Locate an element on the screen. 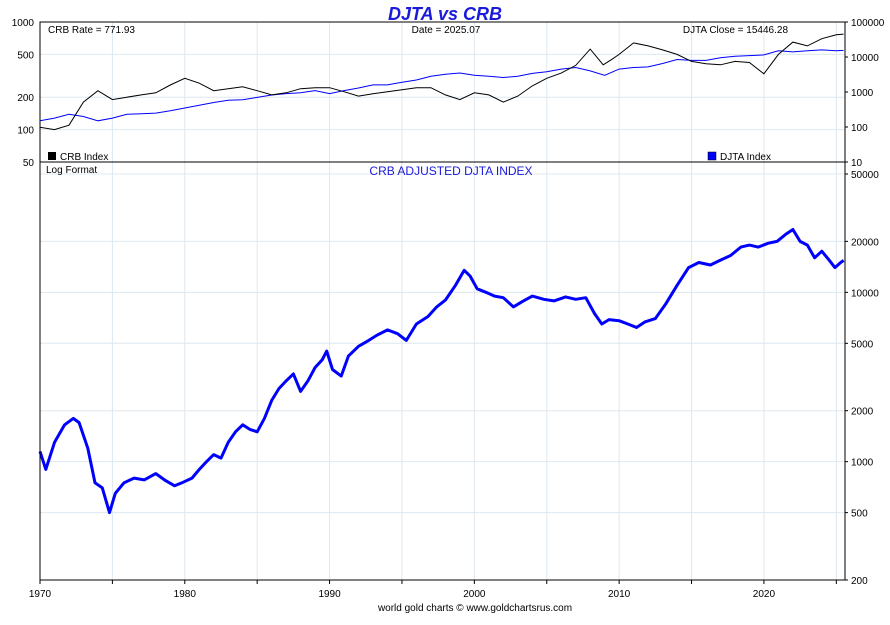  legend-djta-swatch is located at coordinates (712, 156).